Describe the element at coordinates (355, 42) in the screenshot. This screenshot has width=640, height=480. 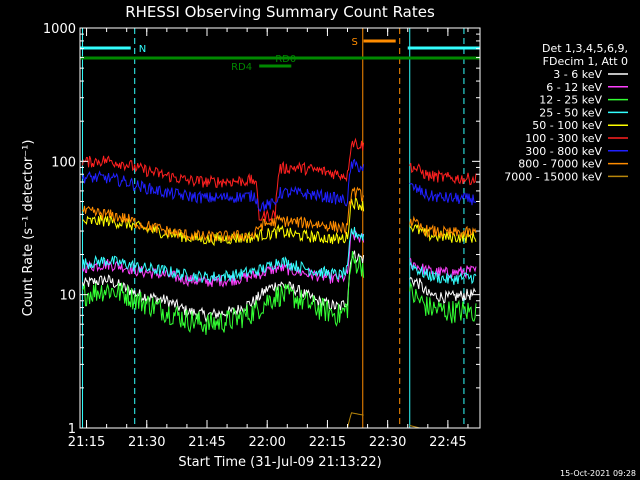
I see `flag-label-S: S` at that location.